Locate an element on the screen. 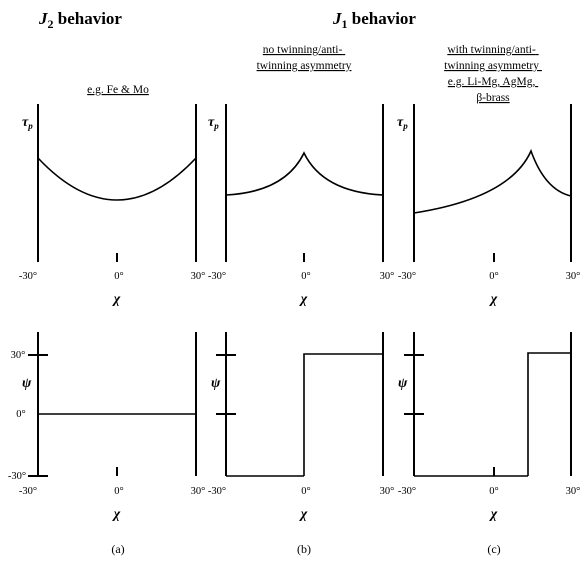 Image resolution: width=585 pixels, height=562 pixels. chi-label-c2: χ is located at coordinates (493, 514).